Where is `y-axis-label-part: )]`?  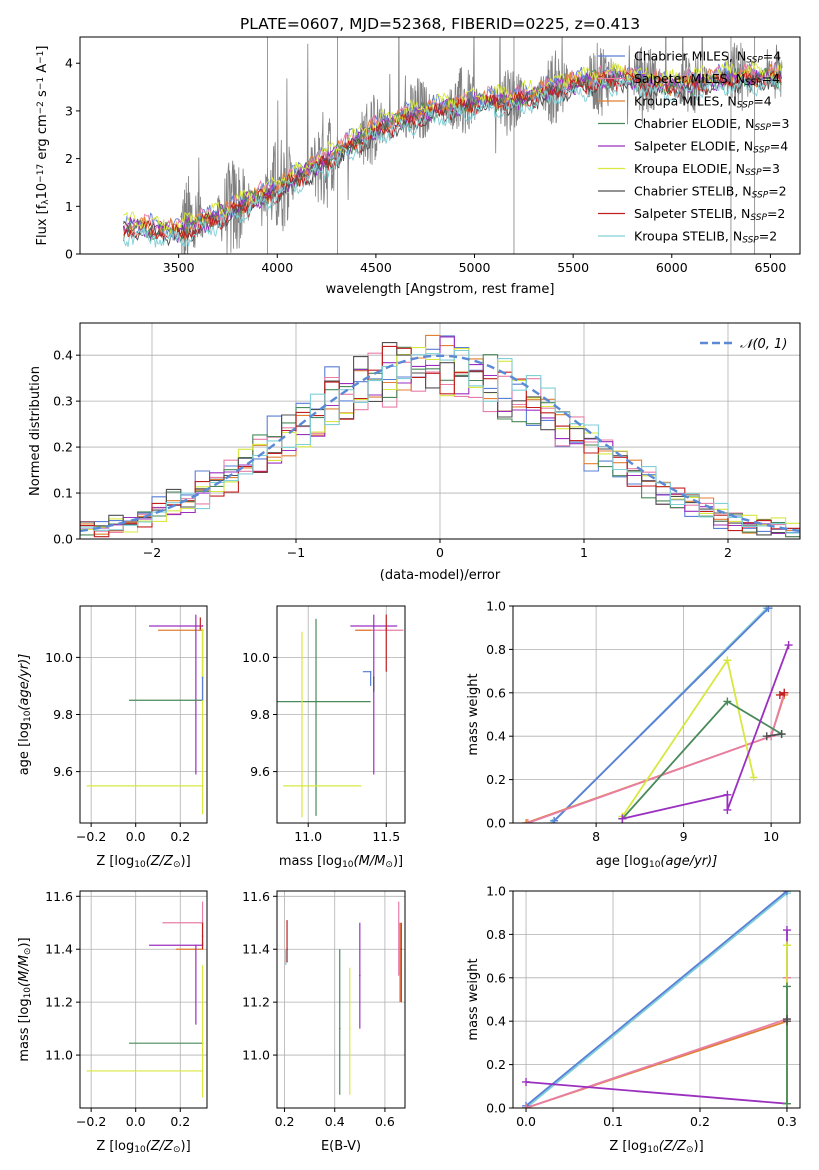 y-axis-label-part: )] is located at coordinates (24, 942).